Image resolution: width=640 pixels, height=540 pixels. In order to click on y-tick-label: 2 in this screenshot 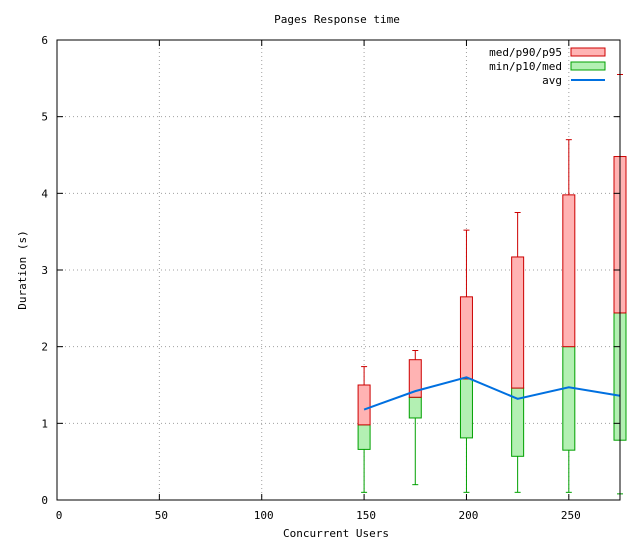, I will do `click(44, 347)`.